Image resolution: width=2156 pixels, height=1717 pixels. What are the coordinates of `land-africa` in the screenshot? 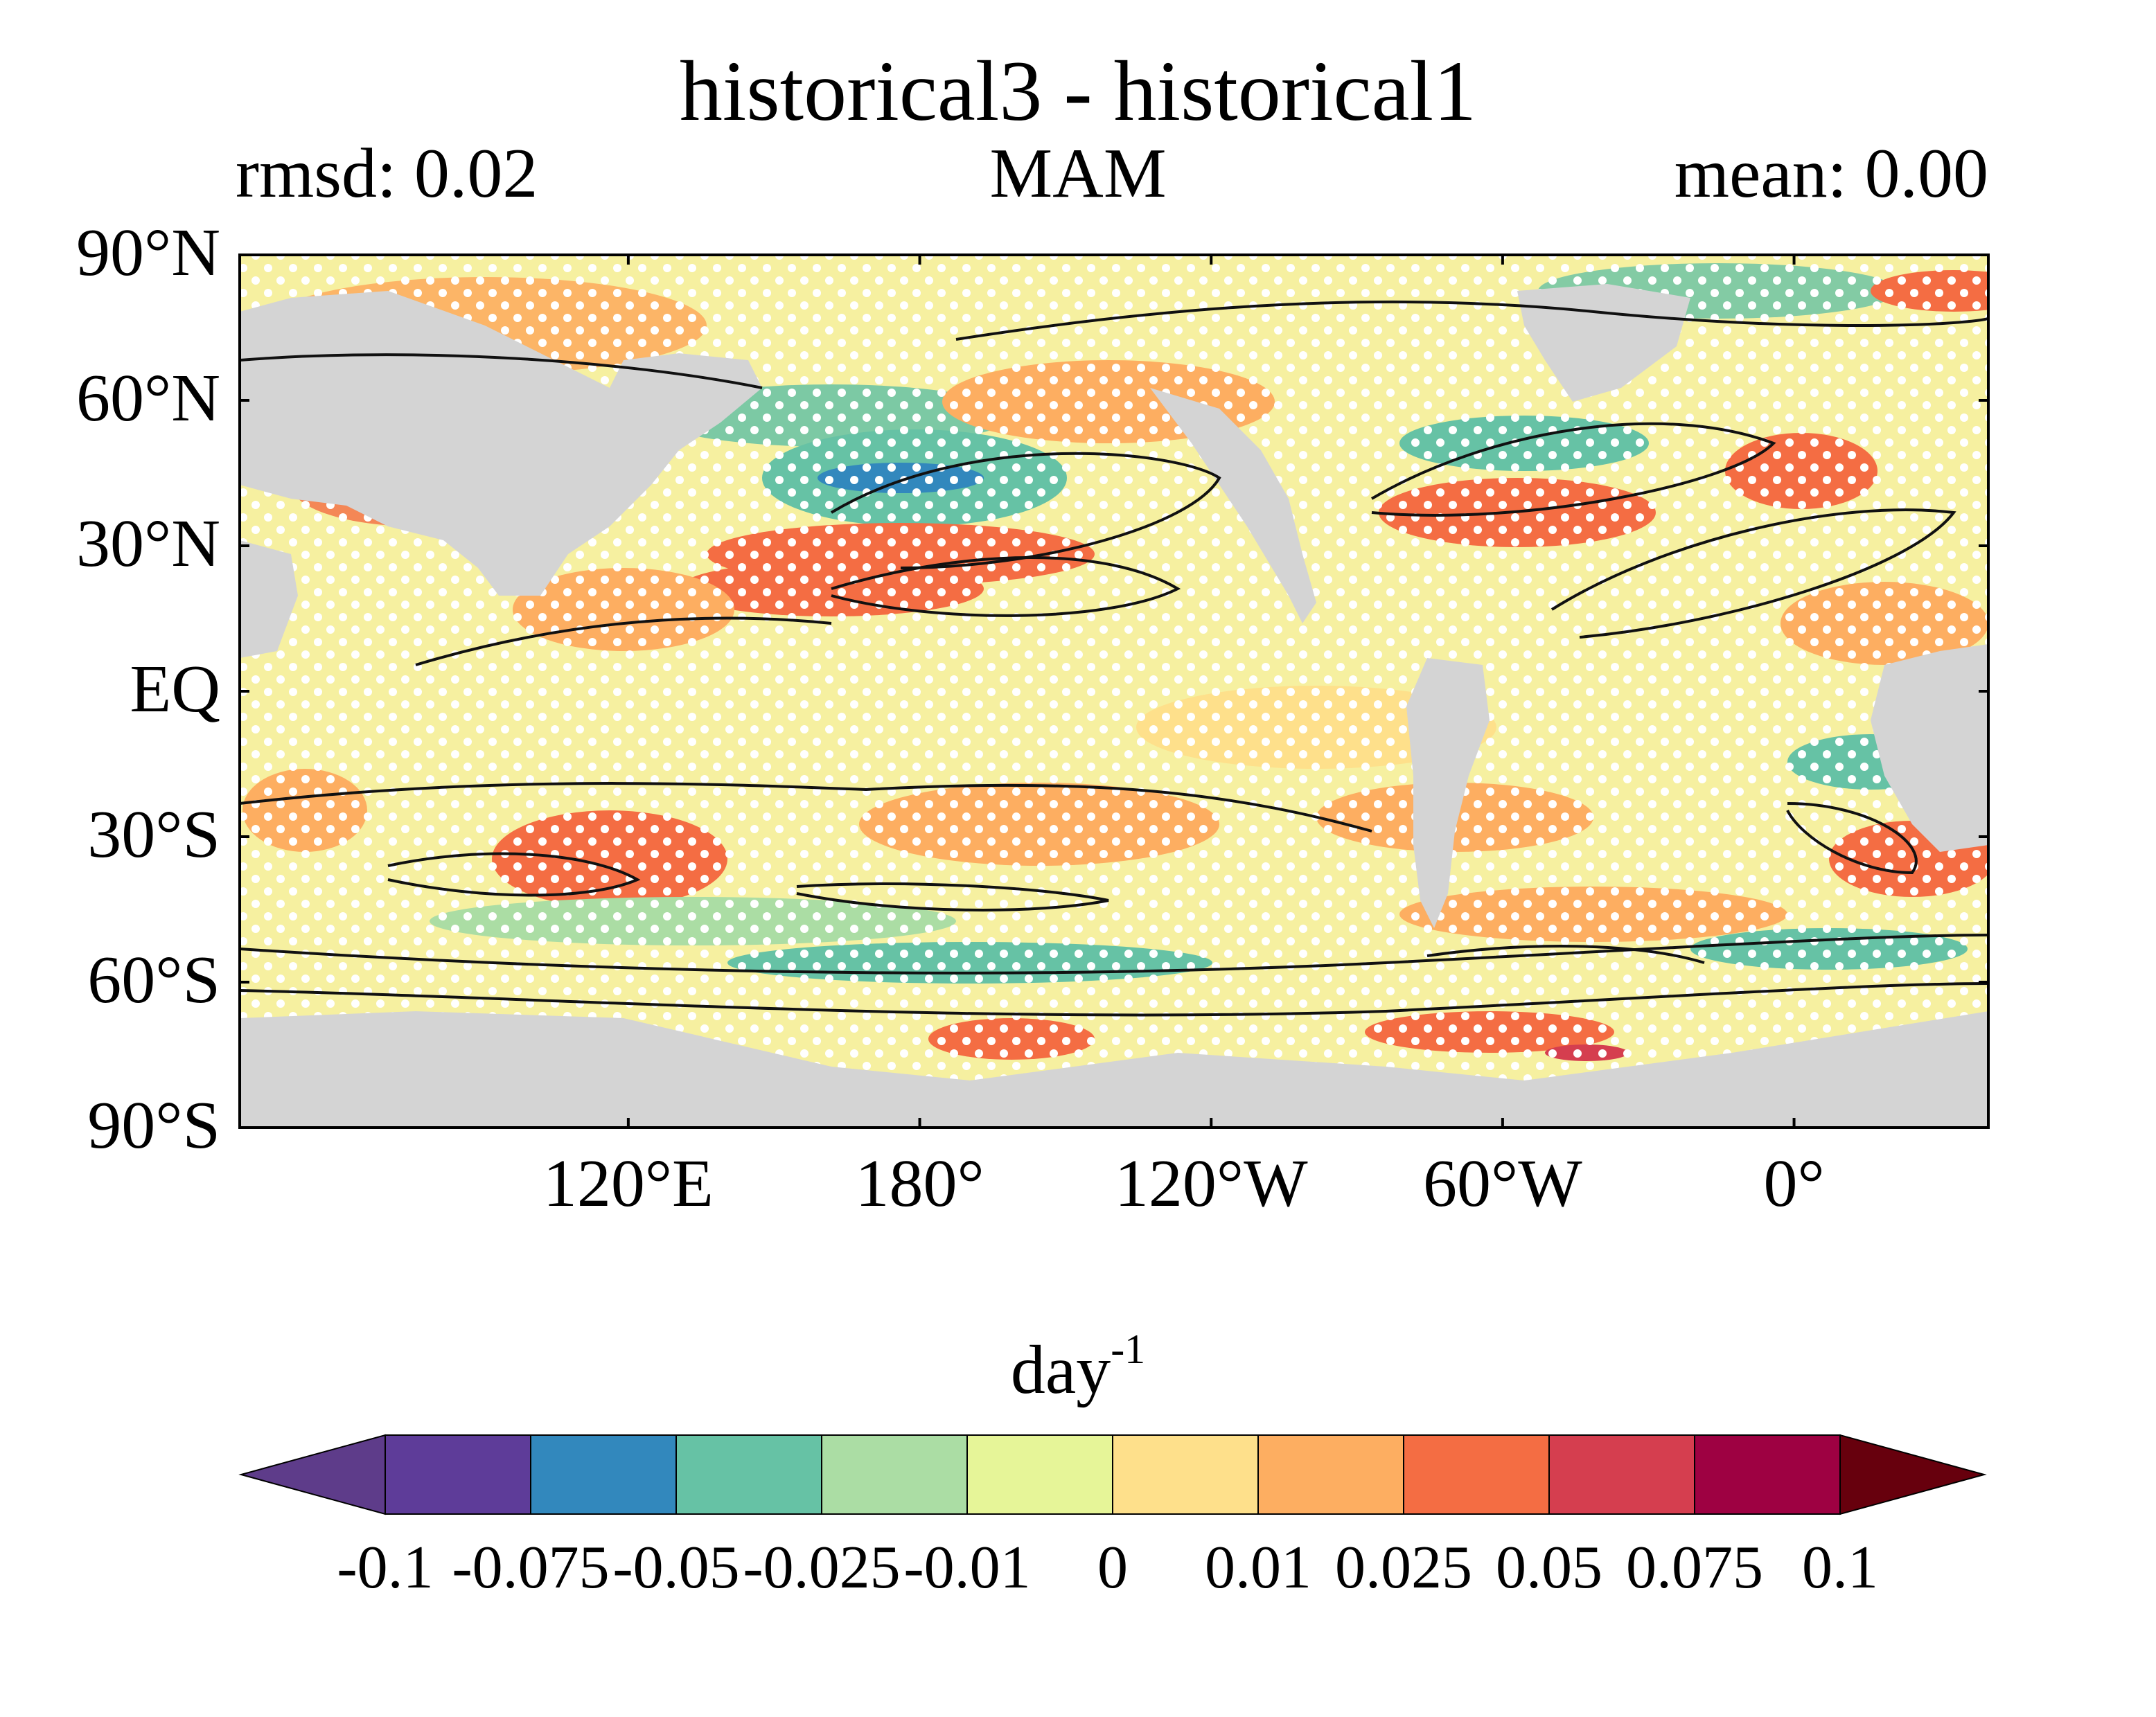 It's located at (1930, 748).